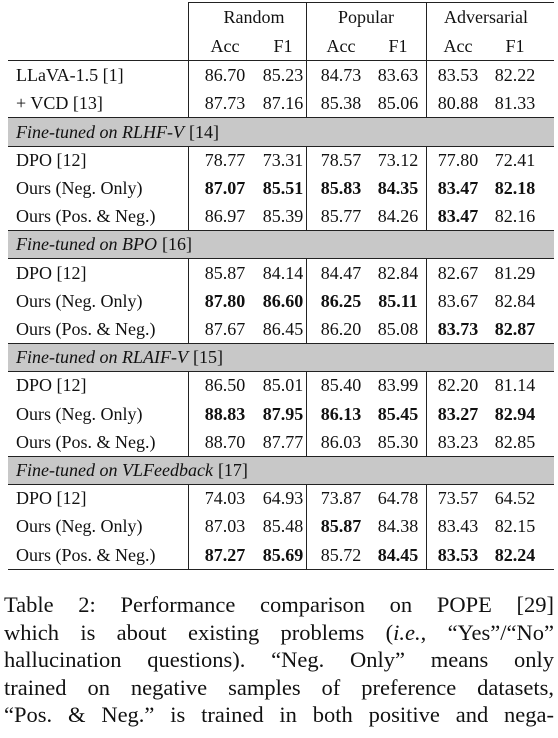 The height and width of the screenshot is (738, 558). I want to click on cell-value: 87.27, so click(225, 554).